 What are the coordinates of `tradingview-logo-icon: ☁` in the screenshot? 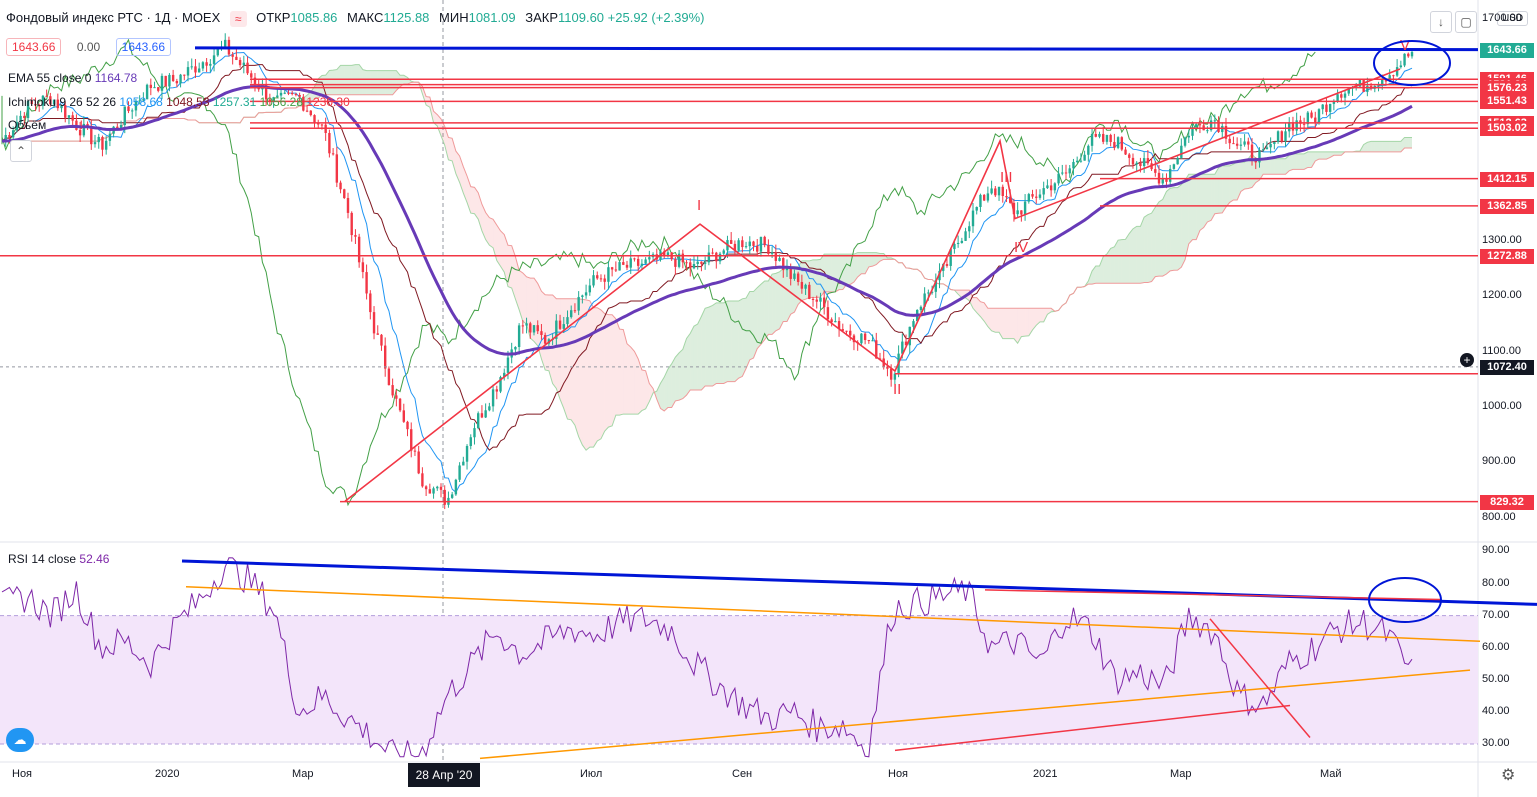 It's located at (20, 740).